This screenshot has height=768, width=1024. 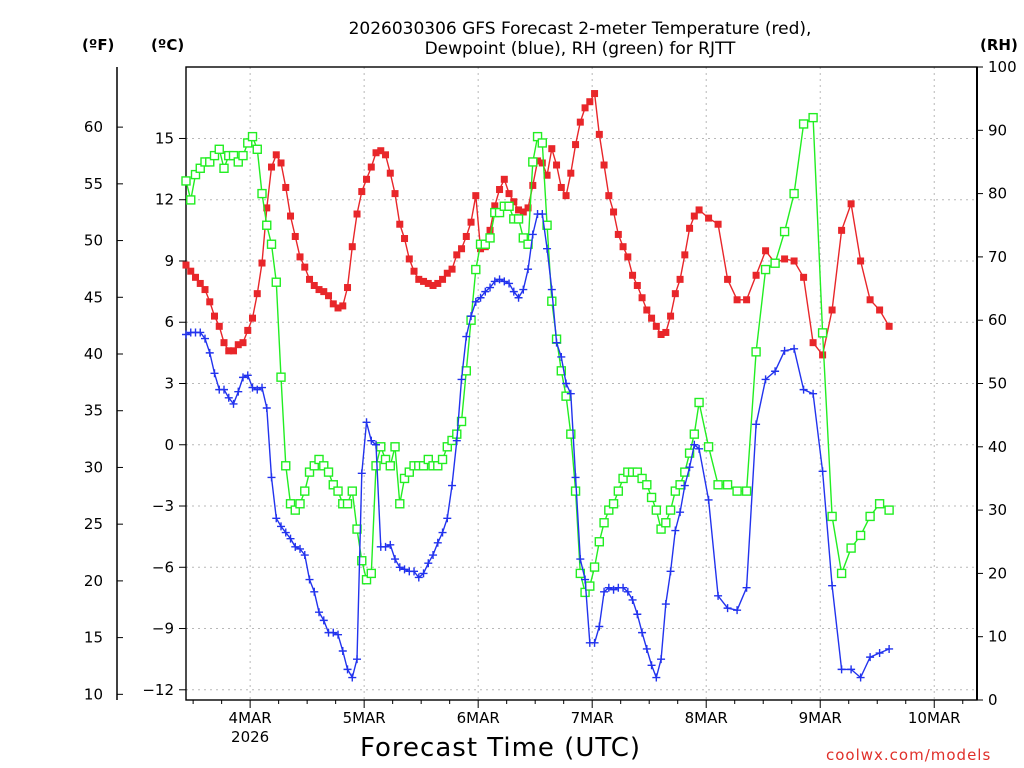 I want to click on fahrenheit-tick-label: 25, so click(x=93, y=524).